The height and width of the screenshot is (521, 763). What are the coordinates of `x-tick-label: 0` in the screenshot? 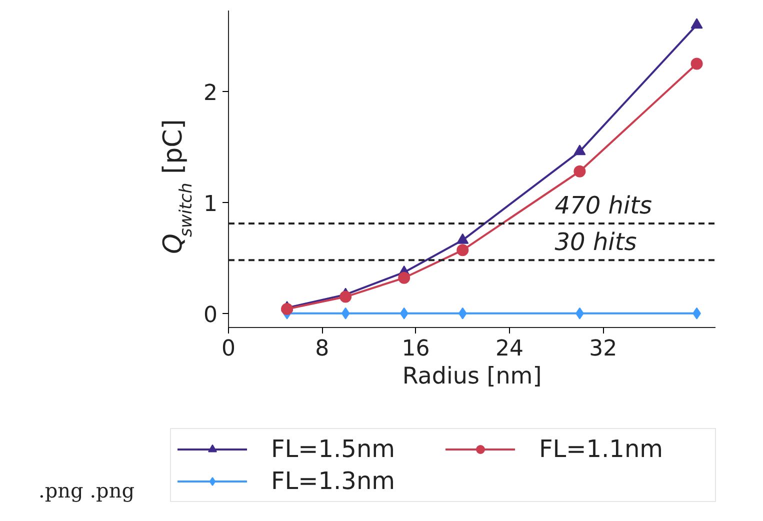 It's located at (229, 349).